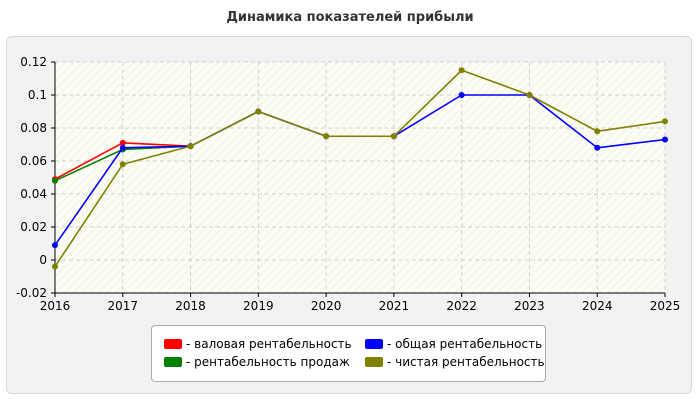  Describe the element at coordinates (37, 95) in the screenshot. I see `y-tick-label: 0.1` at that location.